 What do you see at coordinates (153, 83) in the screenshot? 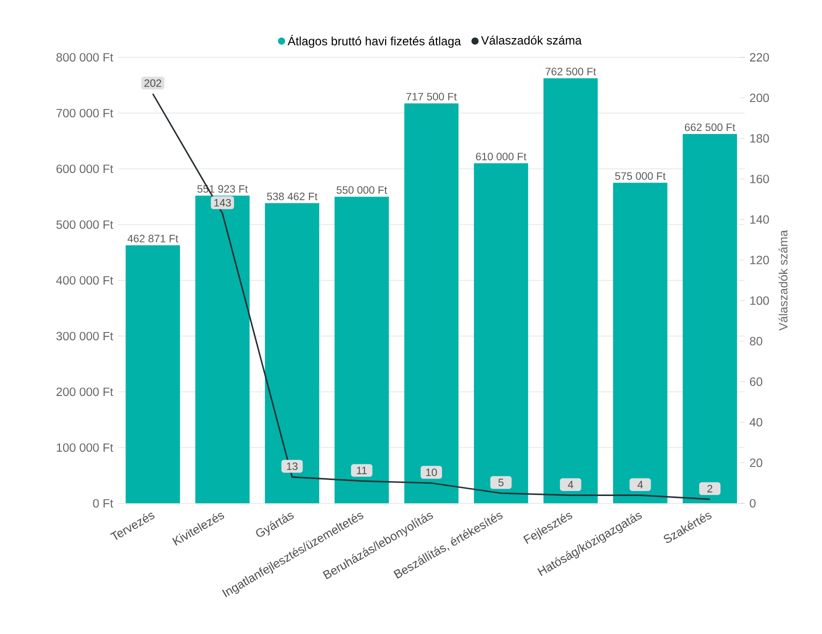
I see `data-label: 202` at bounding box center [153, 83].